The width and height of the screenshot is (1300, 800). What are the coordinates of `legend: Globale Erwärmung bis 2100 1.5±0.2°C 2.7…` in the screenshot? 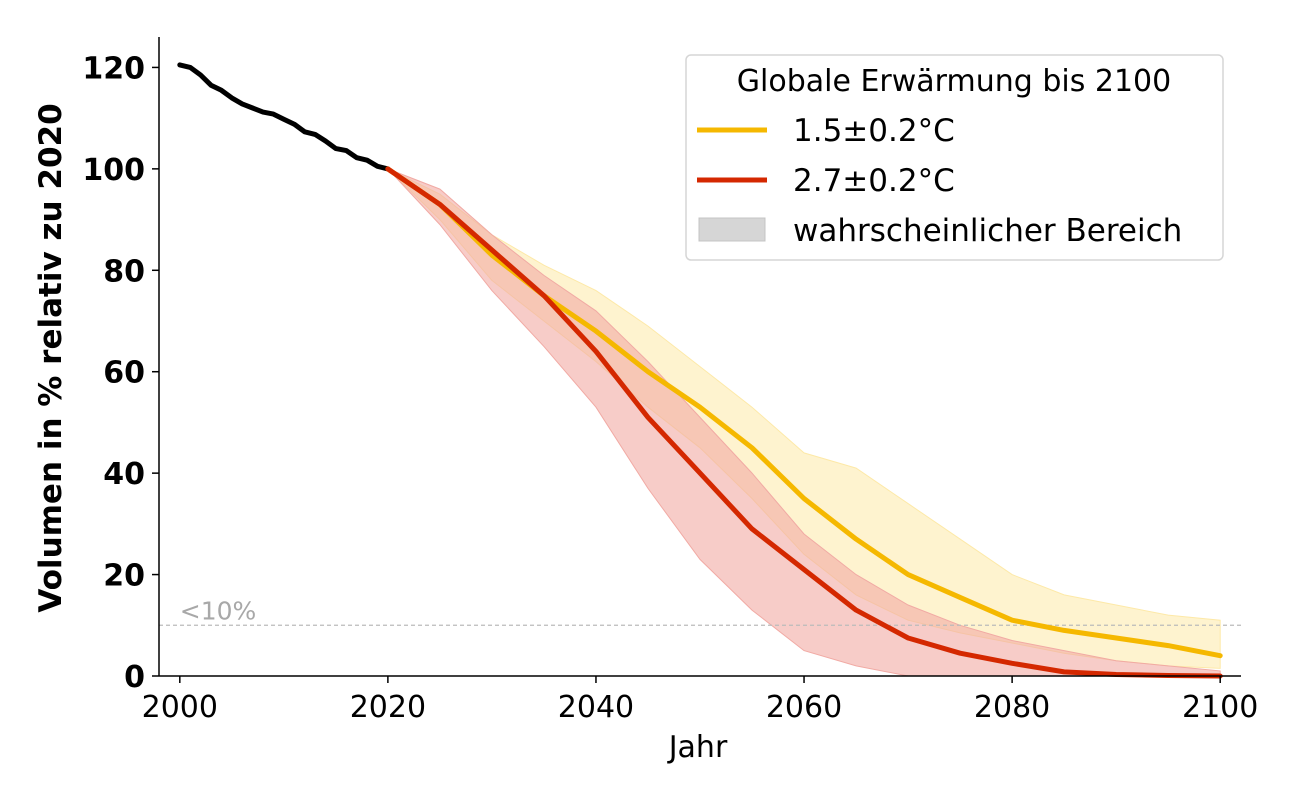 It's located at (954, 157).